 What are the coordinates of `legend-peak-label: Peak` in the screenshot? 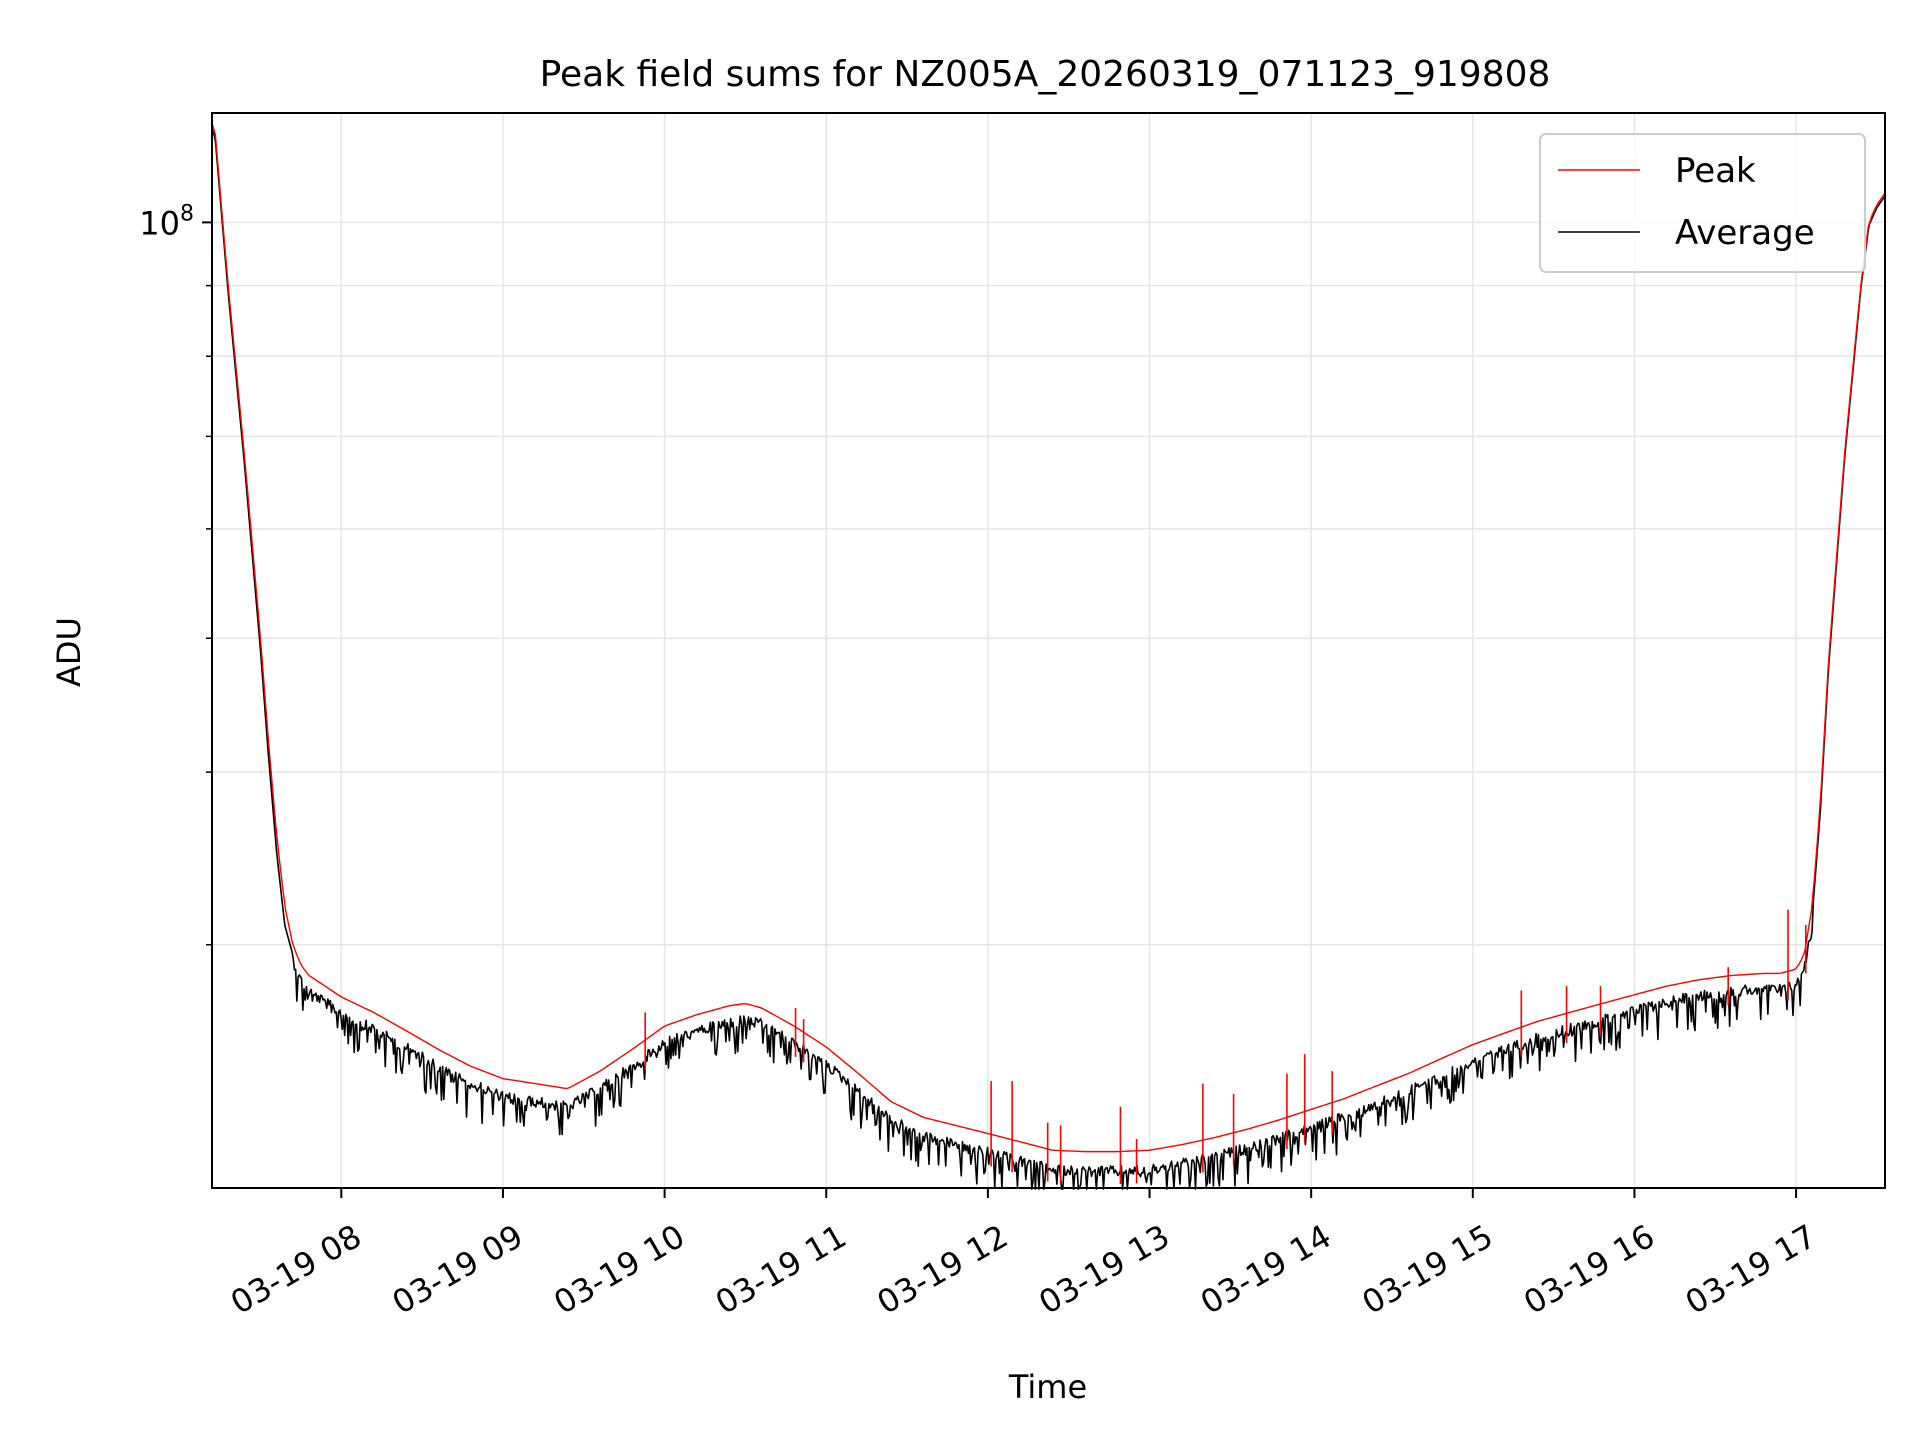 It's located at (1715, 171).